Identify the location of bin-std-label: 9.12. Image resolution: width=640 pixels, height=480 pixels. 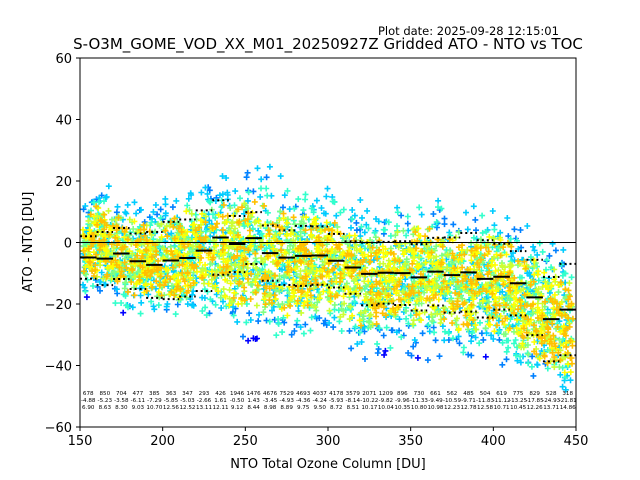
(237, 408).